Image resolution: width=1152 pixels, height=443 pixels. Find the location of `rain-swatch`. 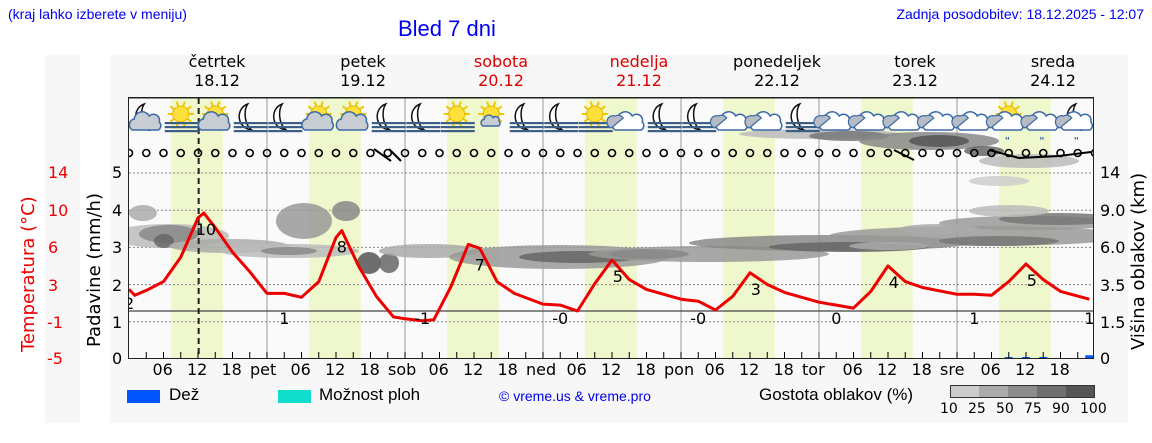

rain-swatch is located at coordinates (143, 396).